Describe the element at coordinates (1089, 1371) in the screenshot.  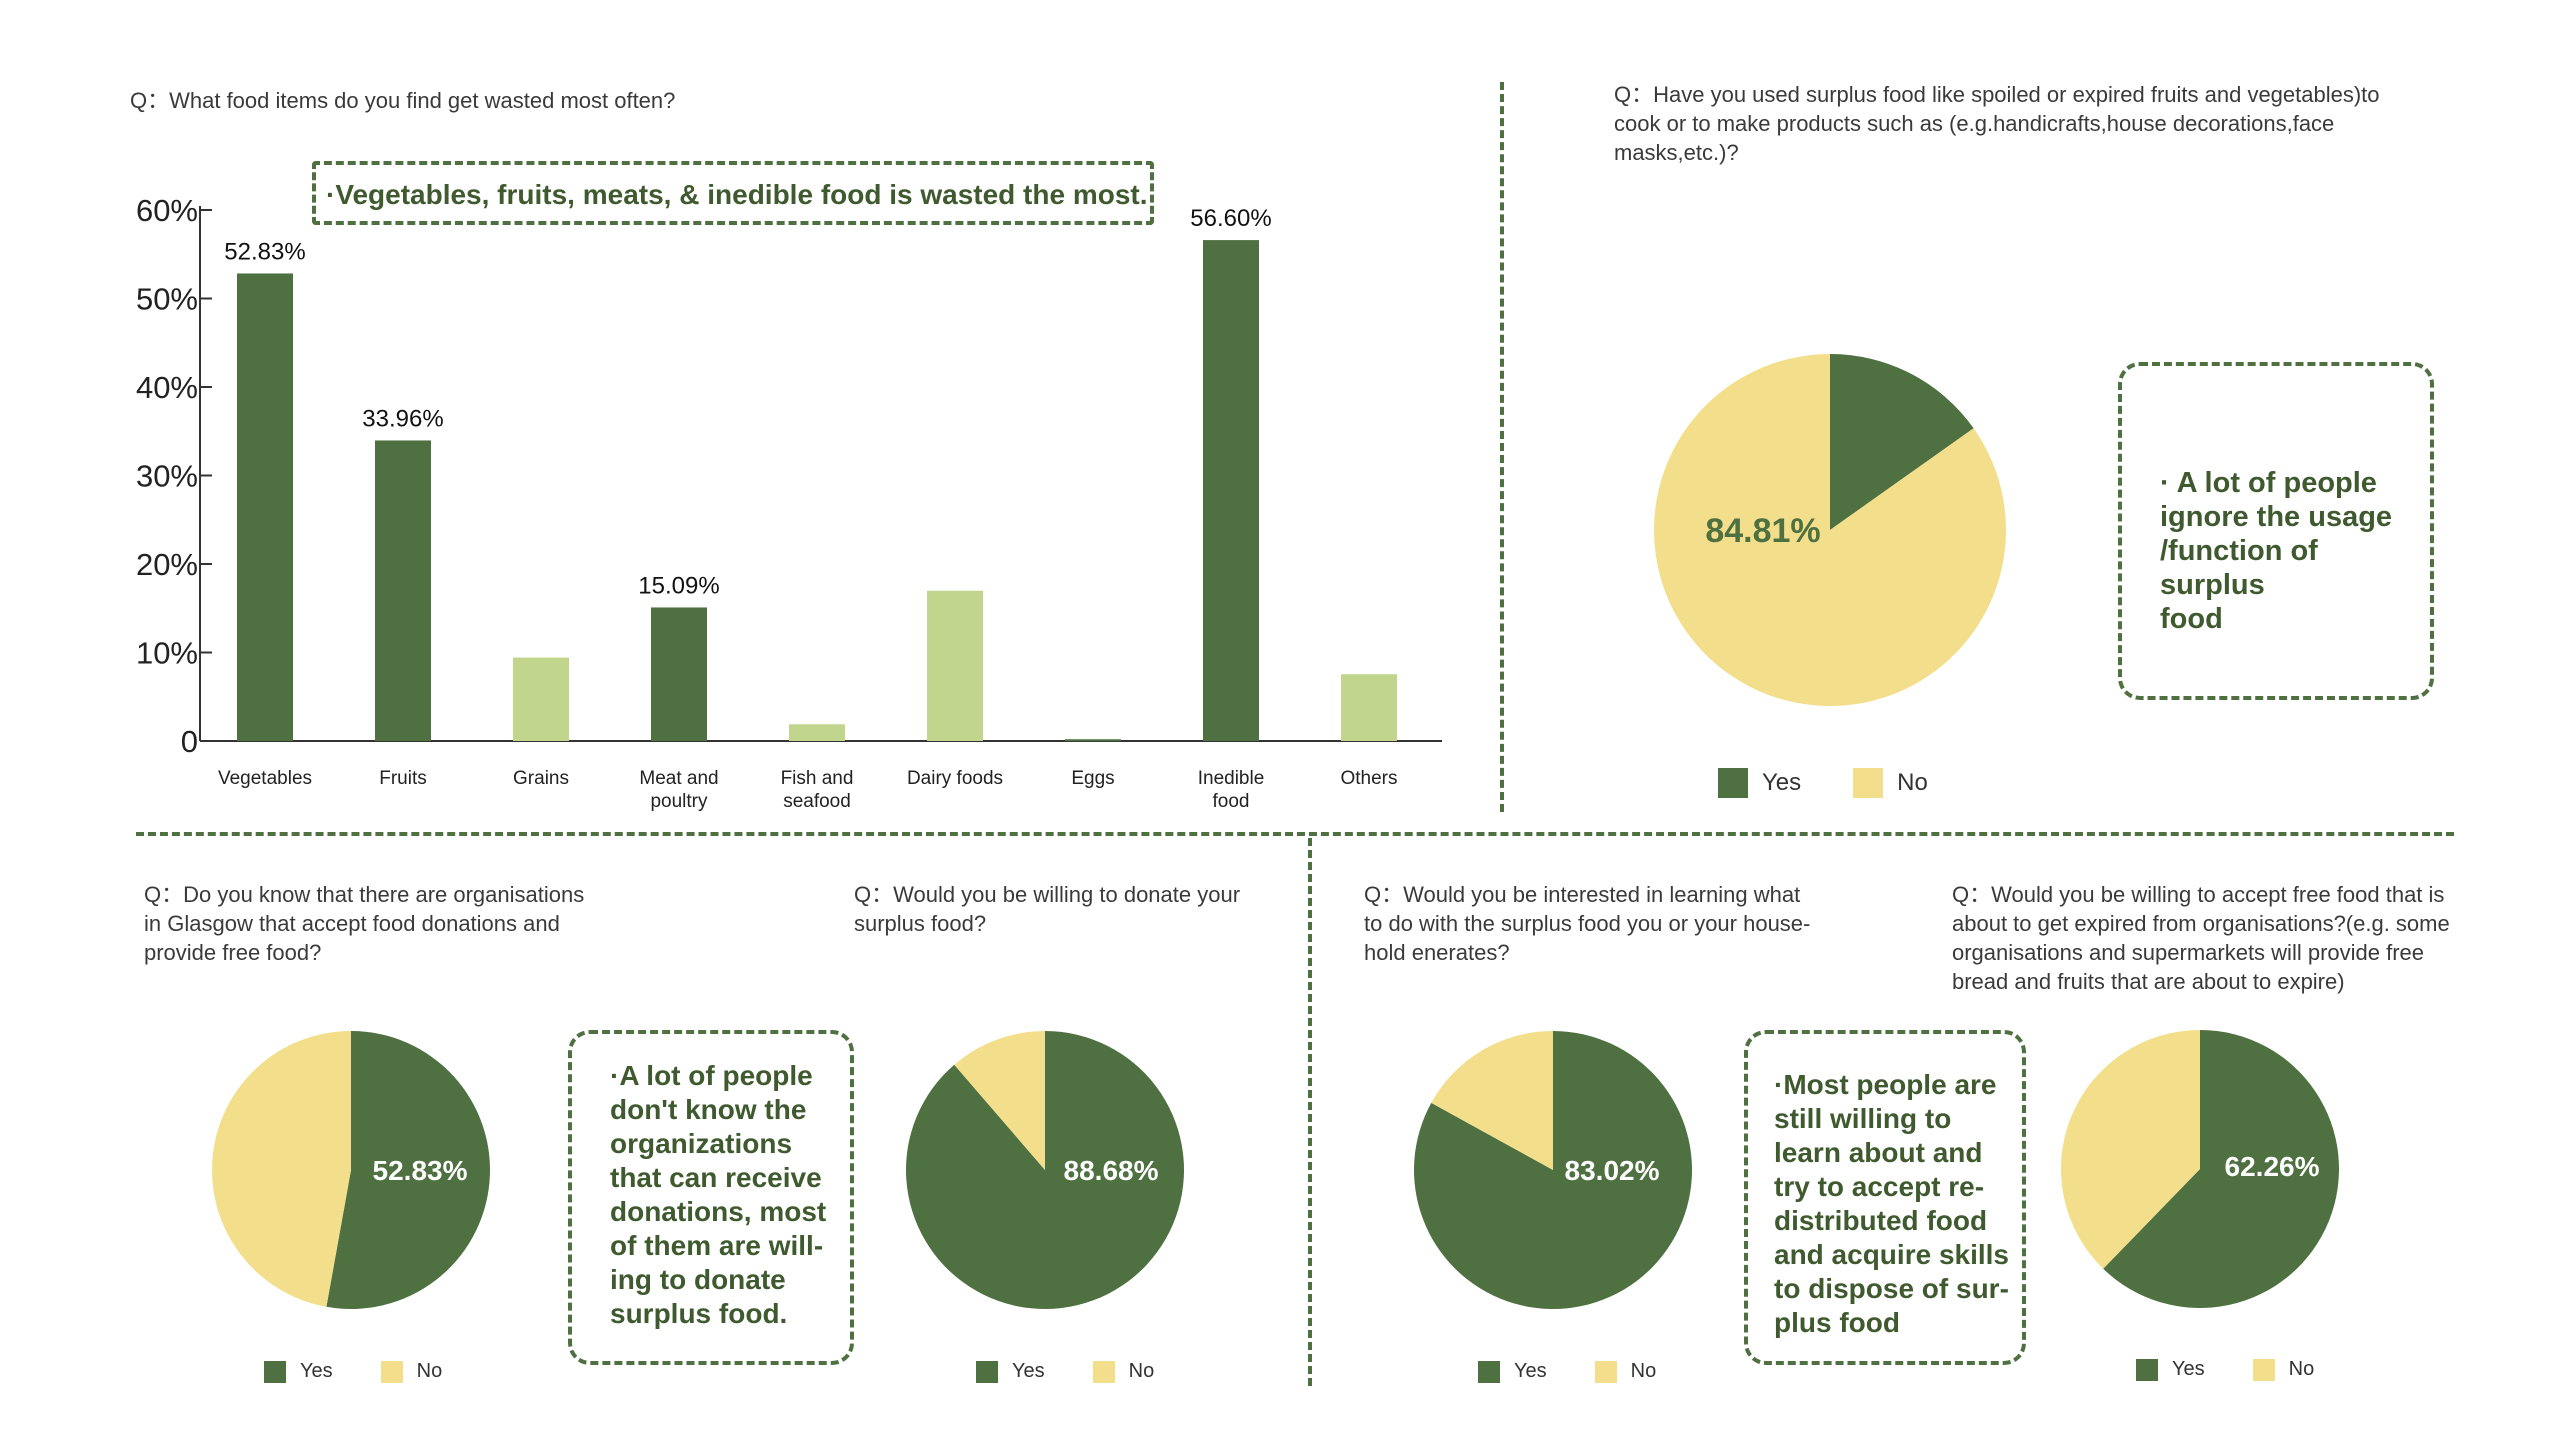
I see `pie3-legend: Yes No` at that location.